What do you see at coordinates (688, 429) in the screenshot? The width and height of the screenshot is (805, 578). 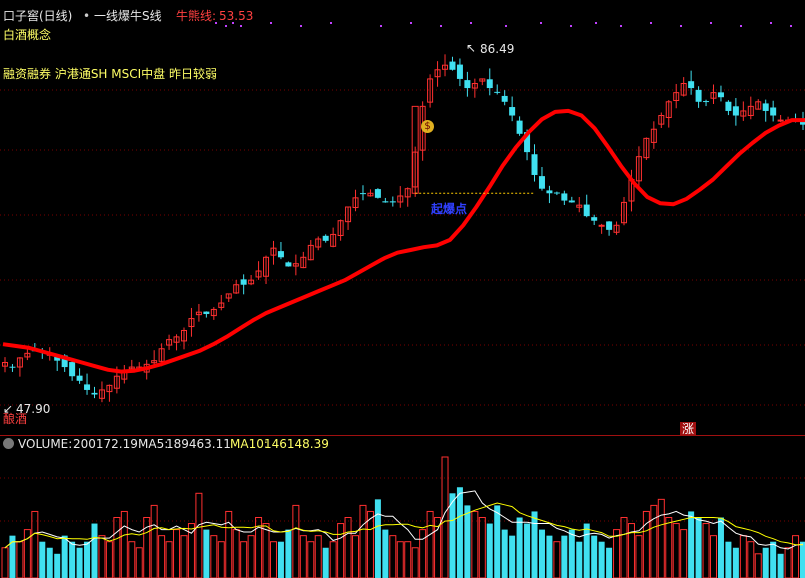 I see `rise-tag: 涨` at bounding box center [688, 429].